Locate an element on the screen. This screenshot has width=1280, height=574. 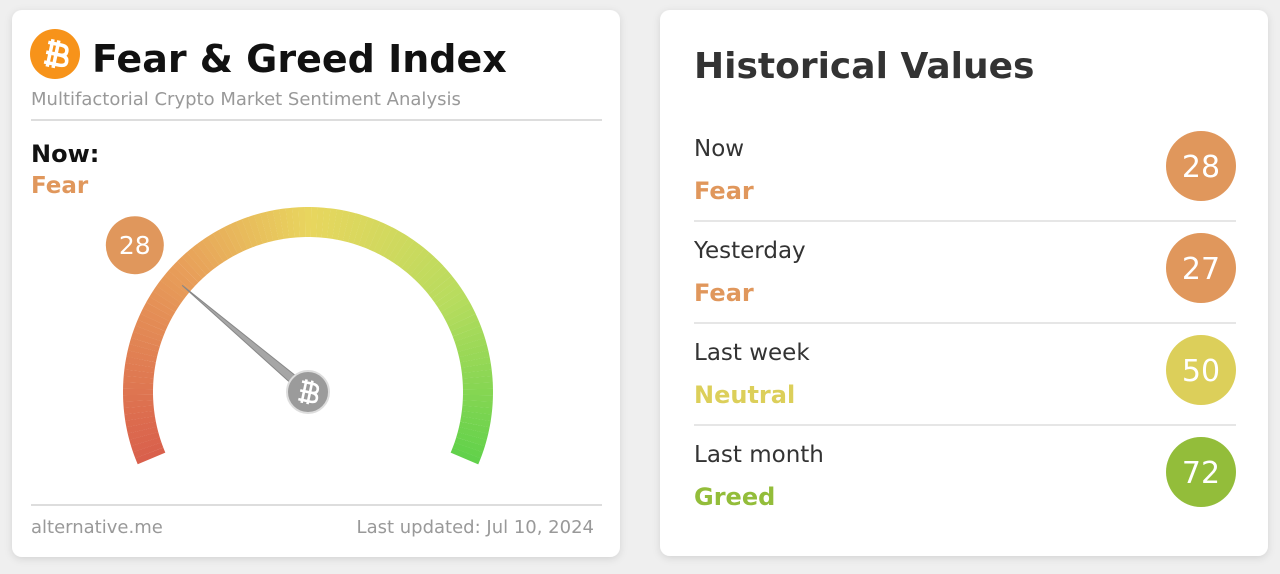
hub-glyph is located at coordinates (309, 392).